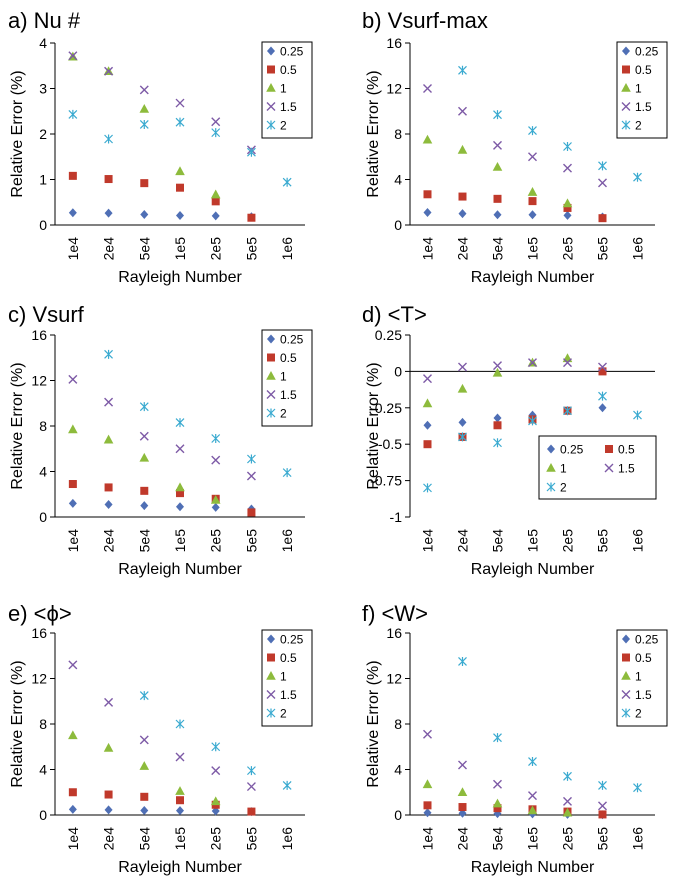  I want to click on legend: 0.25 0.5 1 1.5 2, so click(642, 678).